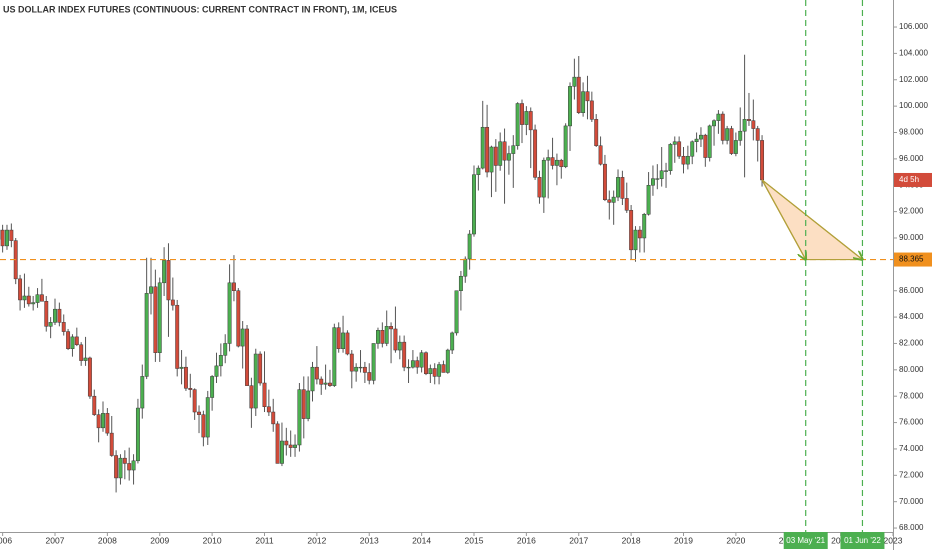 This screenshot has width=932, height=550. Describe the element at coordinates (735, 540) in the screenshot. I see `x-tick-label: 2020` at that location.